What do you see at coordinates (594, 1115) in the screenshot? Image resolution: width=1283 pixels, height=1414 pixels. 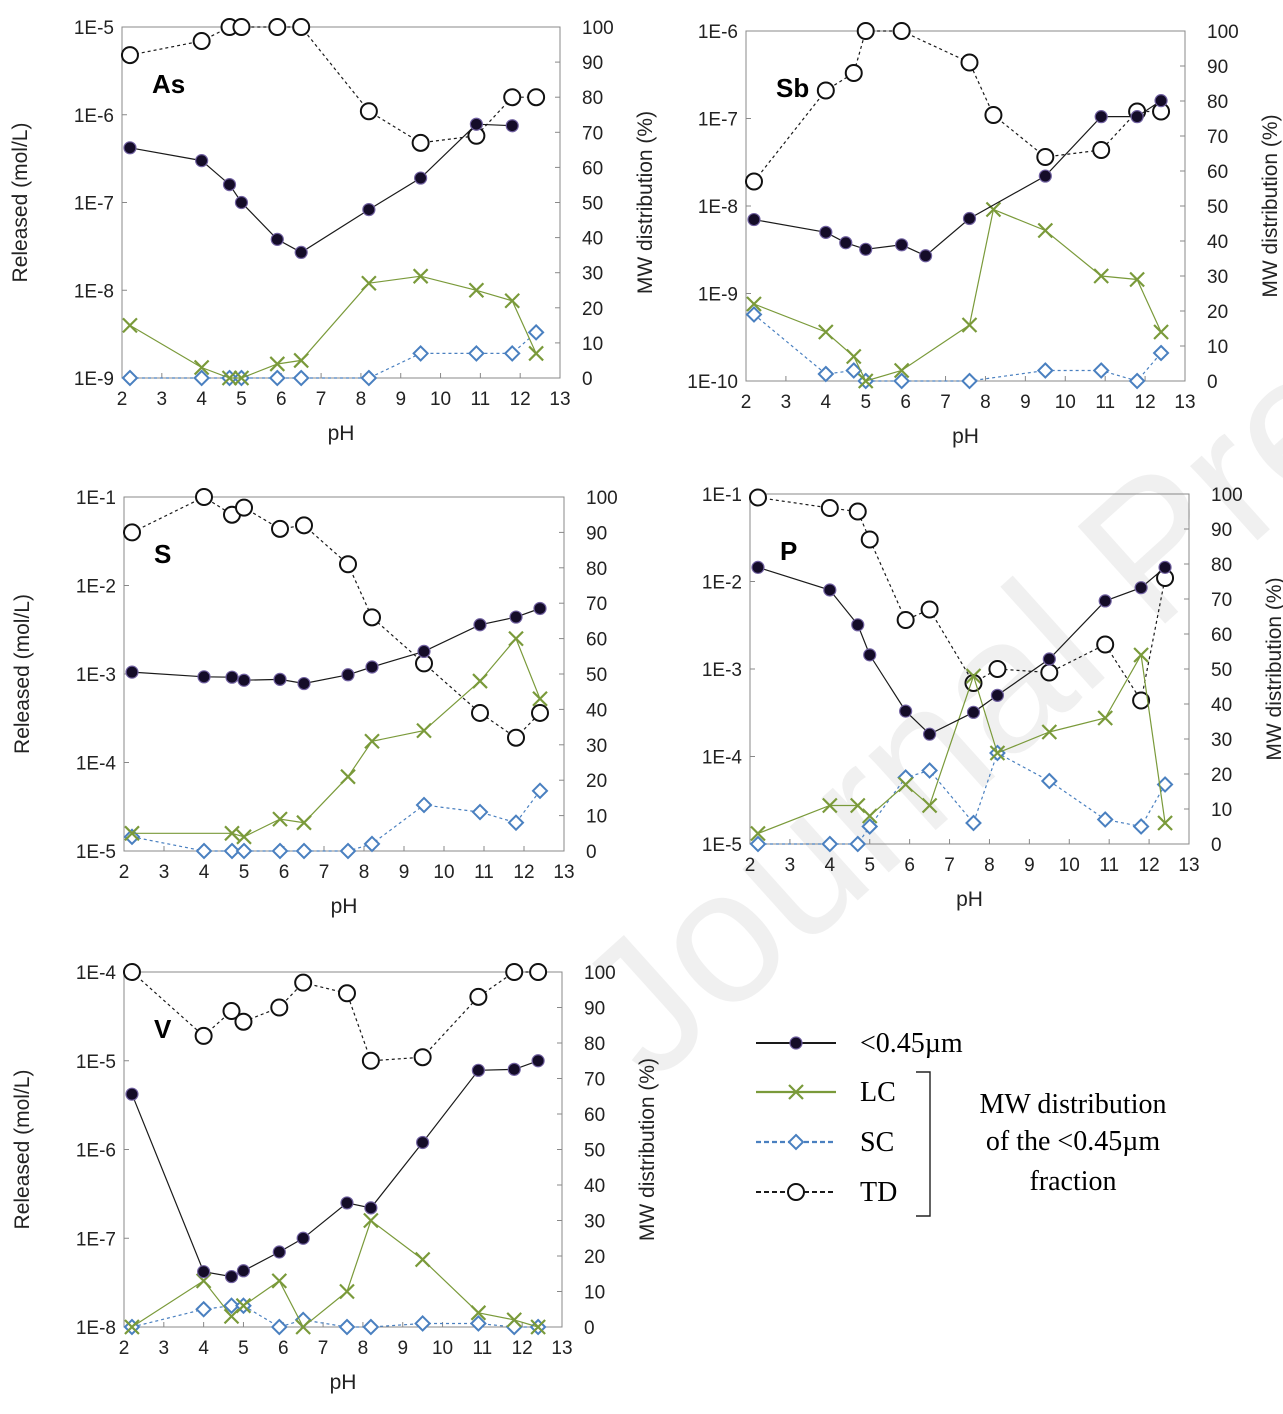 I see `y2-tick-label: 60` at bounding box center [594, 1115].